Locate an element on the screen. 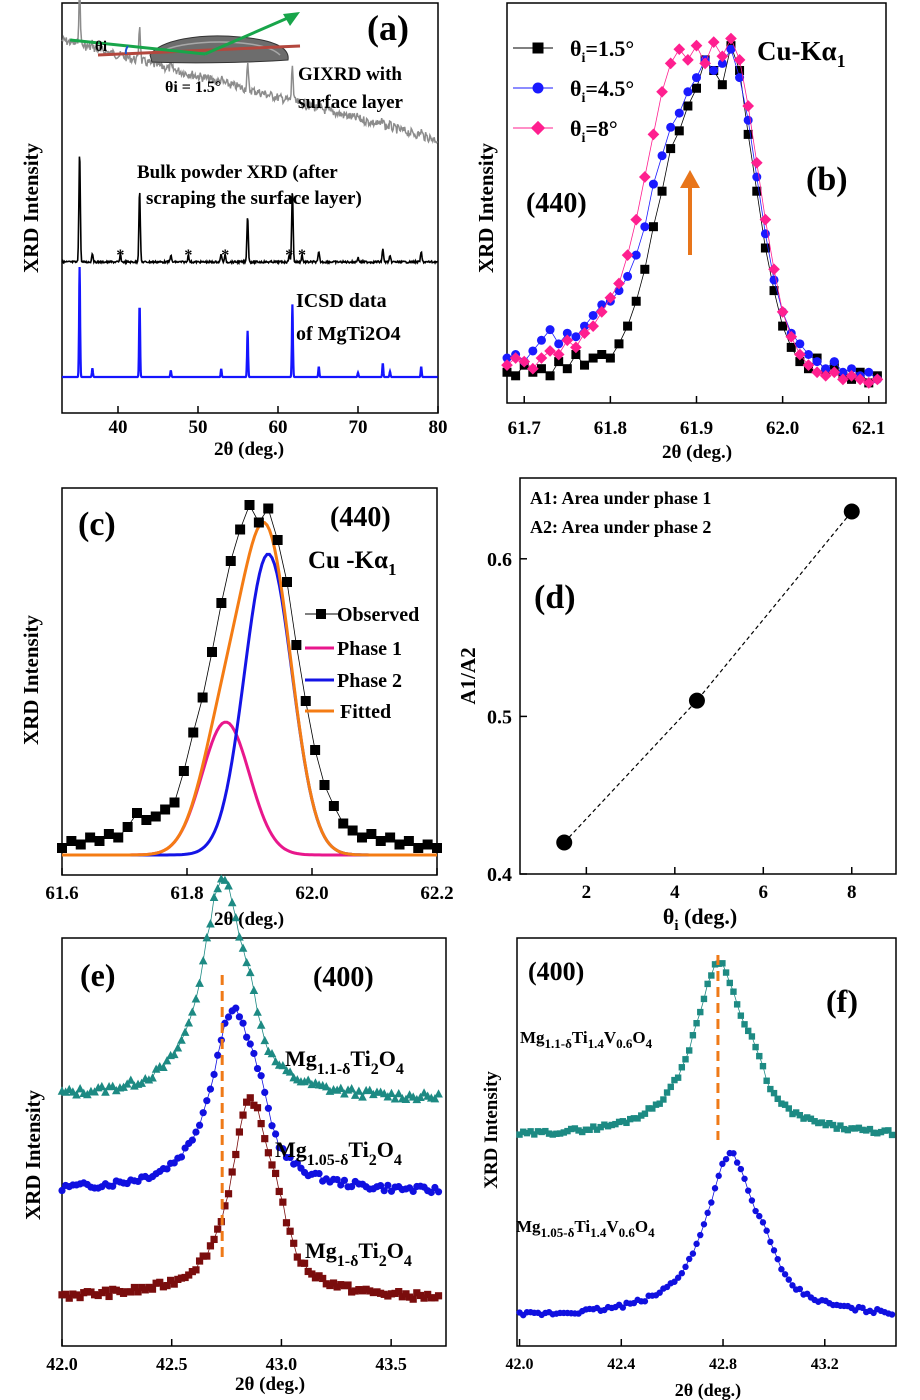 The image size is (920, 1400). panel-a-x-tick-label: 70 is located at coordinates (358, 427).